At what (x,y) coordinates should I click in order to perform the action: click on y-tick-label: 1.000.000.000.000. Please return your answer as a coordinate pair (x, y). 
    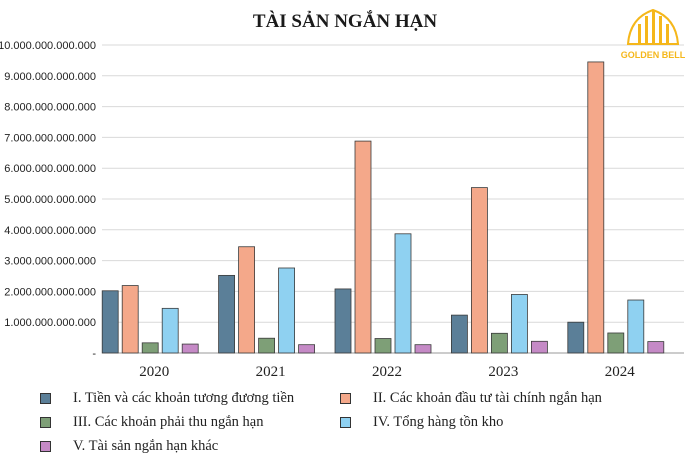
    Looking at the image, I should click on (50, 323).